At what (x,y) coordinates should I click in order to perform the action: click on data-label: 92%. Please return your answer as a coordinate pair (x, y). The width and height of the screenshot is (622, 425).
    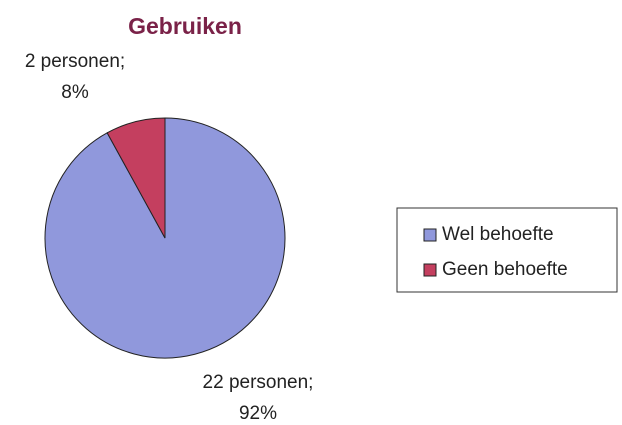
    Looking at the image, I should click on (258, 413).